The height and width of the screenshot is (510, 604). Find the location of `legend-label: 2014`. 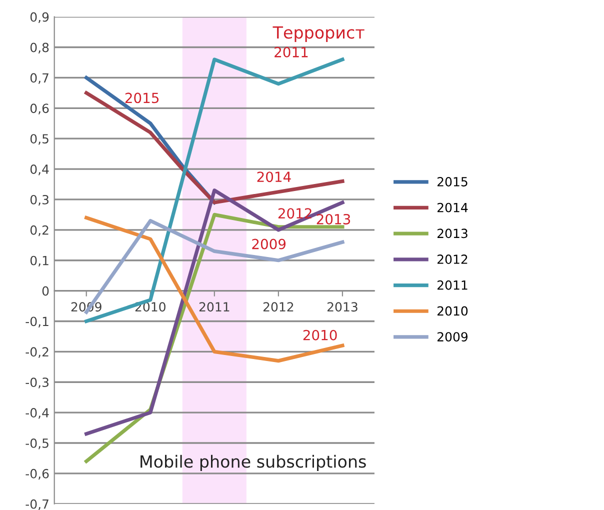

legend-label: 2014 is located at coordinates (453, 207).